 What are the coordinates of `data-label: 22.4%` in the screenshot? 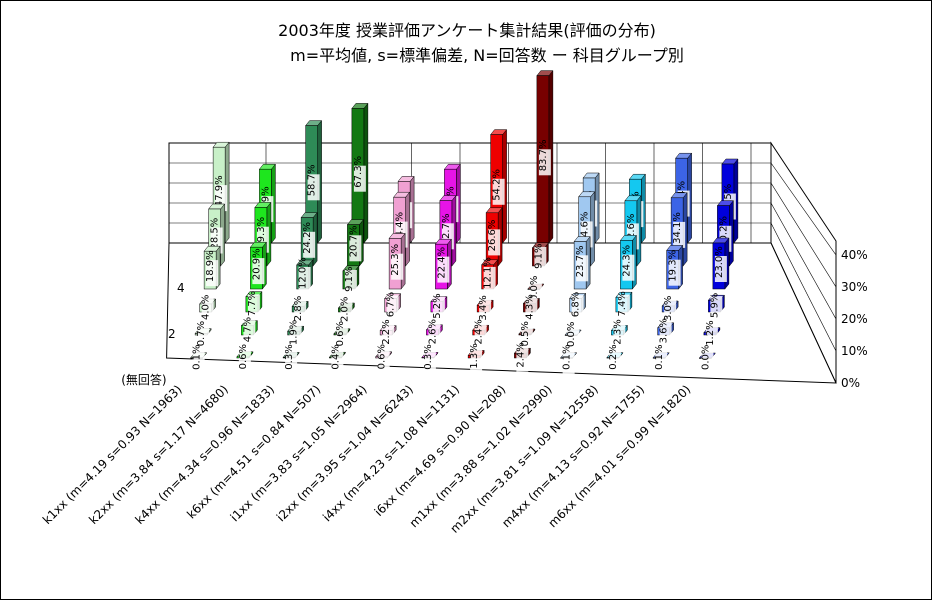 It's located at (441, 263).